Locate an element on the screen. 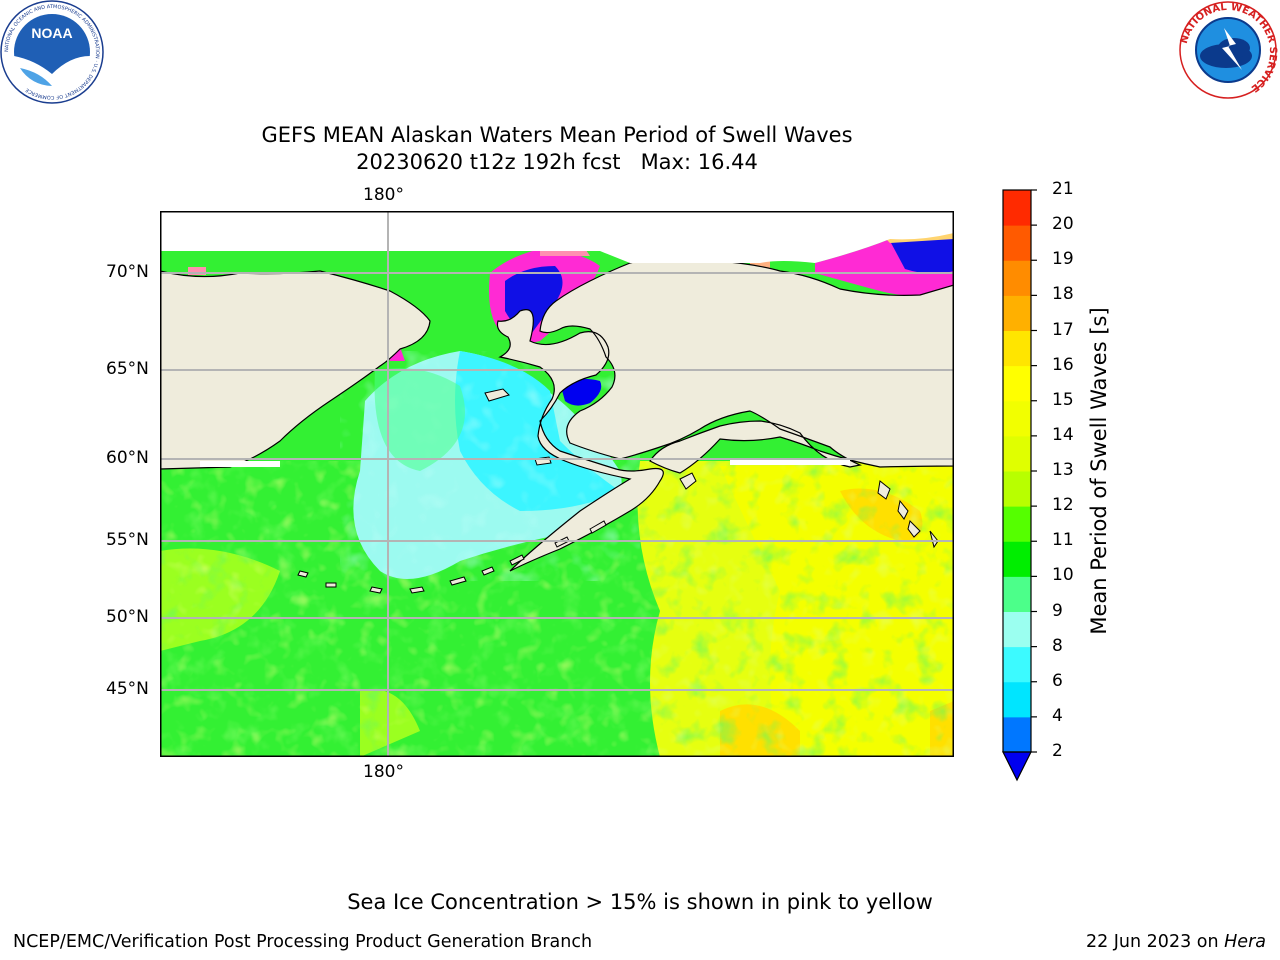 The image size is (1280, 960). colorbar-under-arrow is located at coordinates (1017, 766).